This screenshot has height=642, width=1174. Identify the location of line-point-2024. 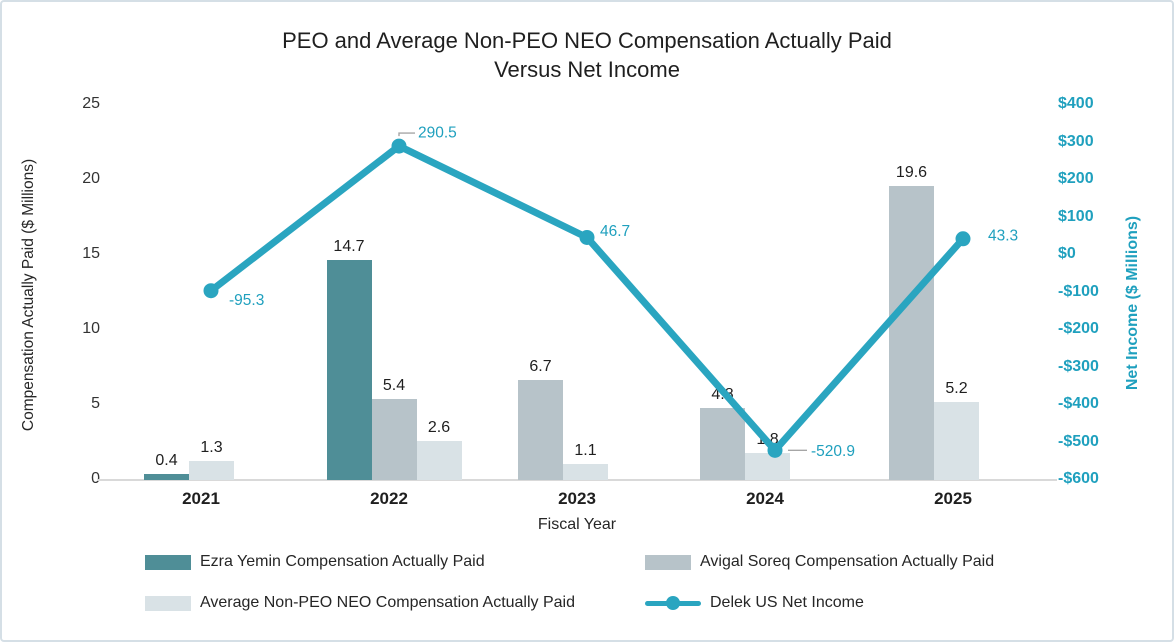
(775, 450).